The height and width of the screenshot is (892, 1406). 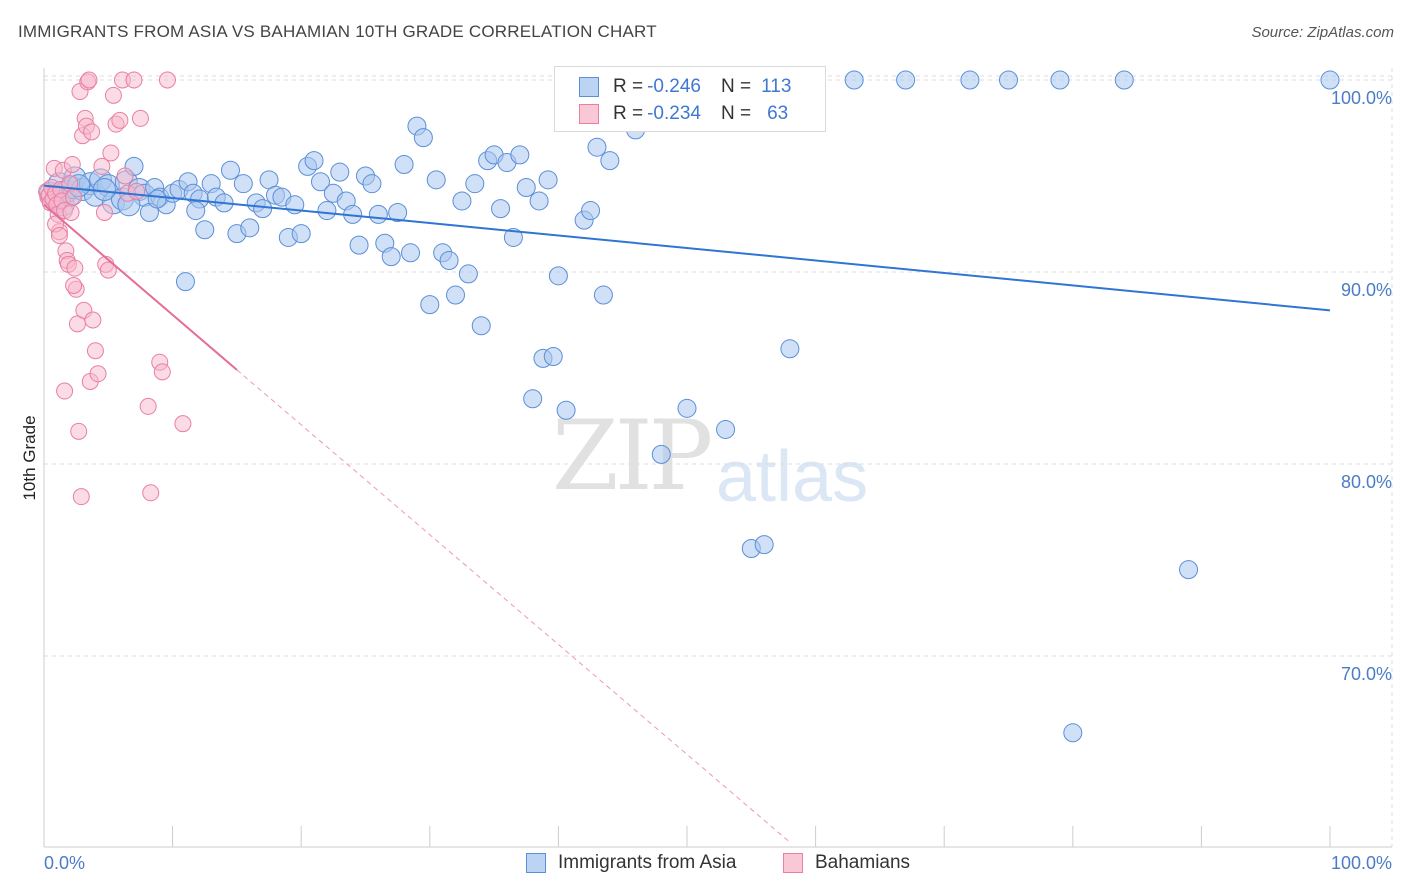 What do you see at coordinates (1366, 482) in the screenshot?
I see `y-tick-label: 80.0%` at bounding box center [1366, 482].